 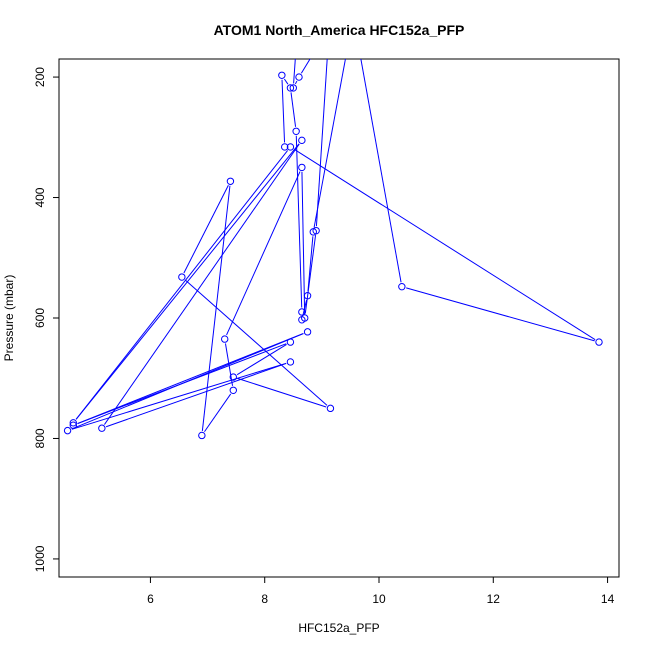 What do you see at coordinates (40, 77) in the screenshot?
I see `y-tick-label: 200` at bounding box center [40, 77].